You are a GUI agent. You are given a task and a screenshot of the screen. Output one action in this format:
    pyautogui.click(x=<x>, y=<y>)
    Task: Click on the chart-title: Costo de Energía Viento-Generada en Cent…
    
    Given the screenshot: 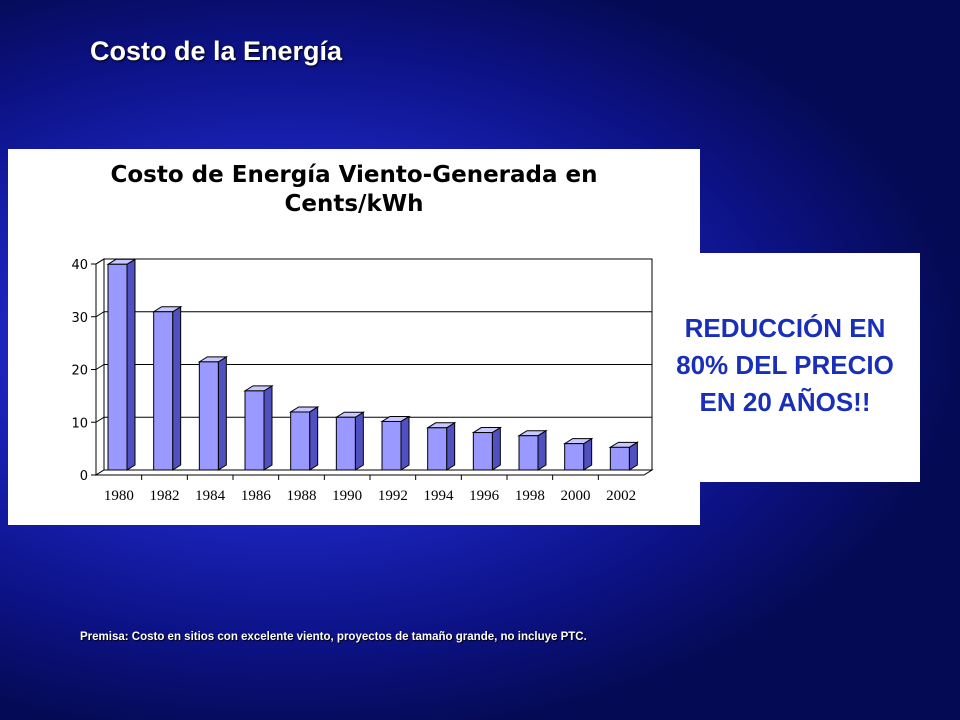 What is the action you would take?
    pyautogui.click(x=354, y=190)
    